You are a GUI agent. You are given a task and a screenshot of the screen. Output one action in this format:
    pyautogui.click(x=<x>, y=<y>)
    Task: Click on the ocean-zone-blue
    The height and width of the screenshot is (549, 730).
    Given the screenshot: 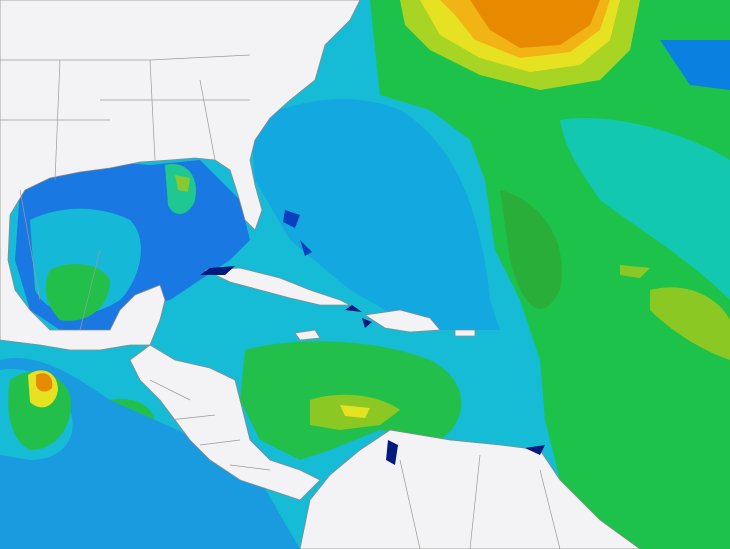 What is the action you would take?
    pyautogui.click(x=375, y=214)
    